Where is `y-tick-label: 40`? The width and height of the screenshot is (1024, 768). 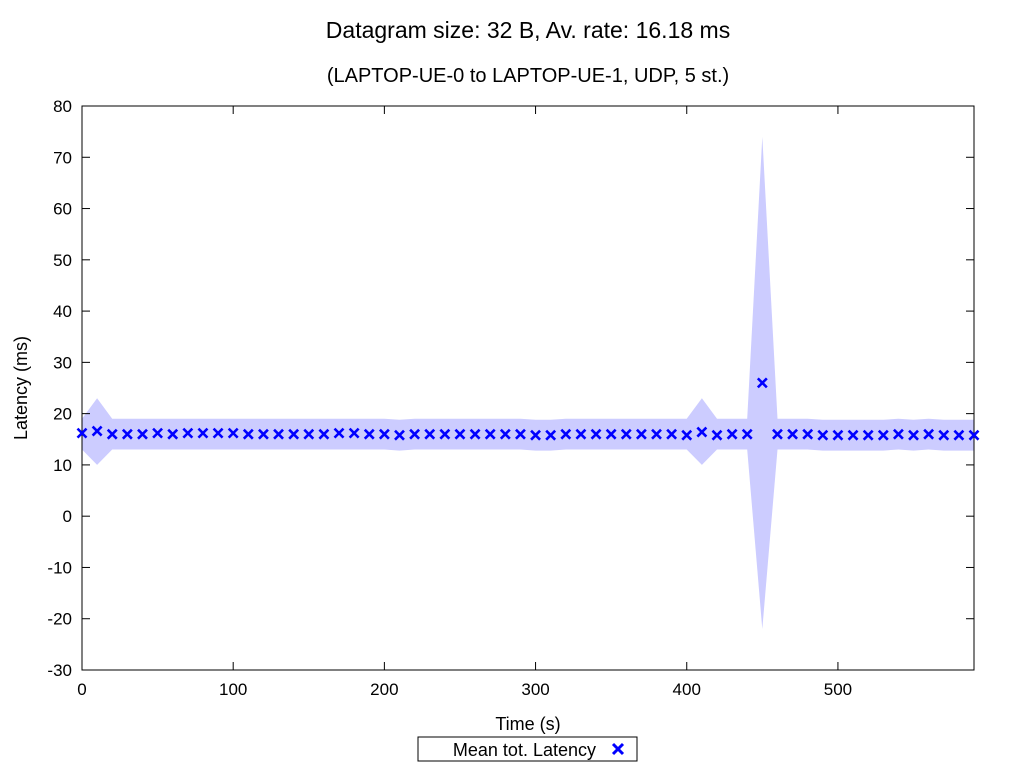 y-tick-label: 40 is located at coordinates (62, 311).